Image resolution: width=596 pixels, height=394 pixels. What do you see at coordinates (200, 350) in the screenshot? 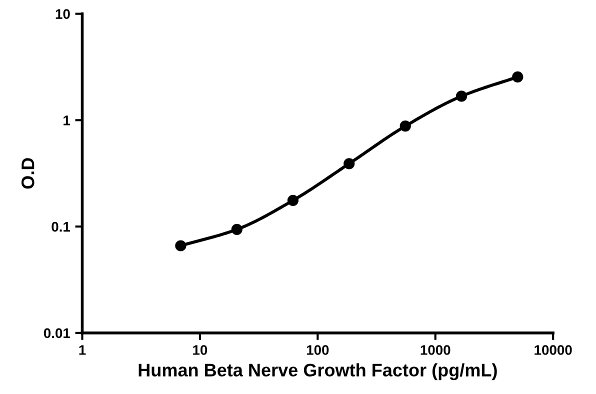
I see `x-tick-label: 10` at bounding box center [200, 350].